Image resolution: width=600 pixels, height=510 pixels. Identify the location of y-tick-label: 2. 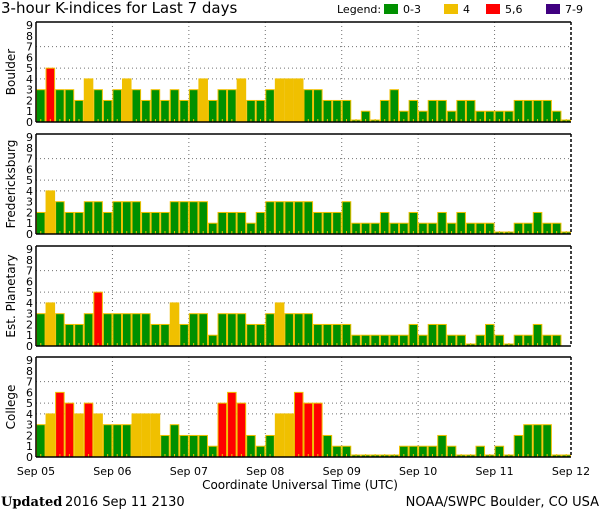
(29, 100).